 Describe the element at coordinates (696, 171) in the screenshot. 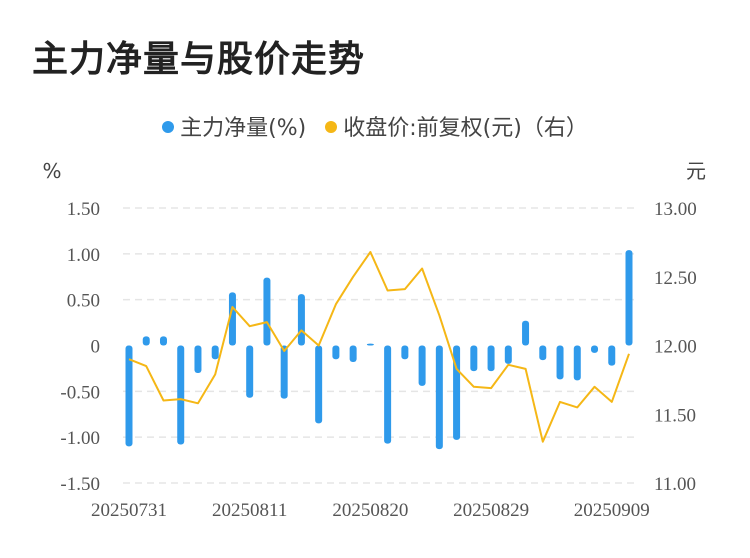

I see `right-axis-unit: 元` at that location.